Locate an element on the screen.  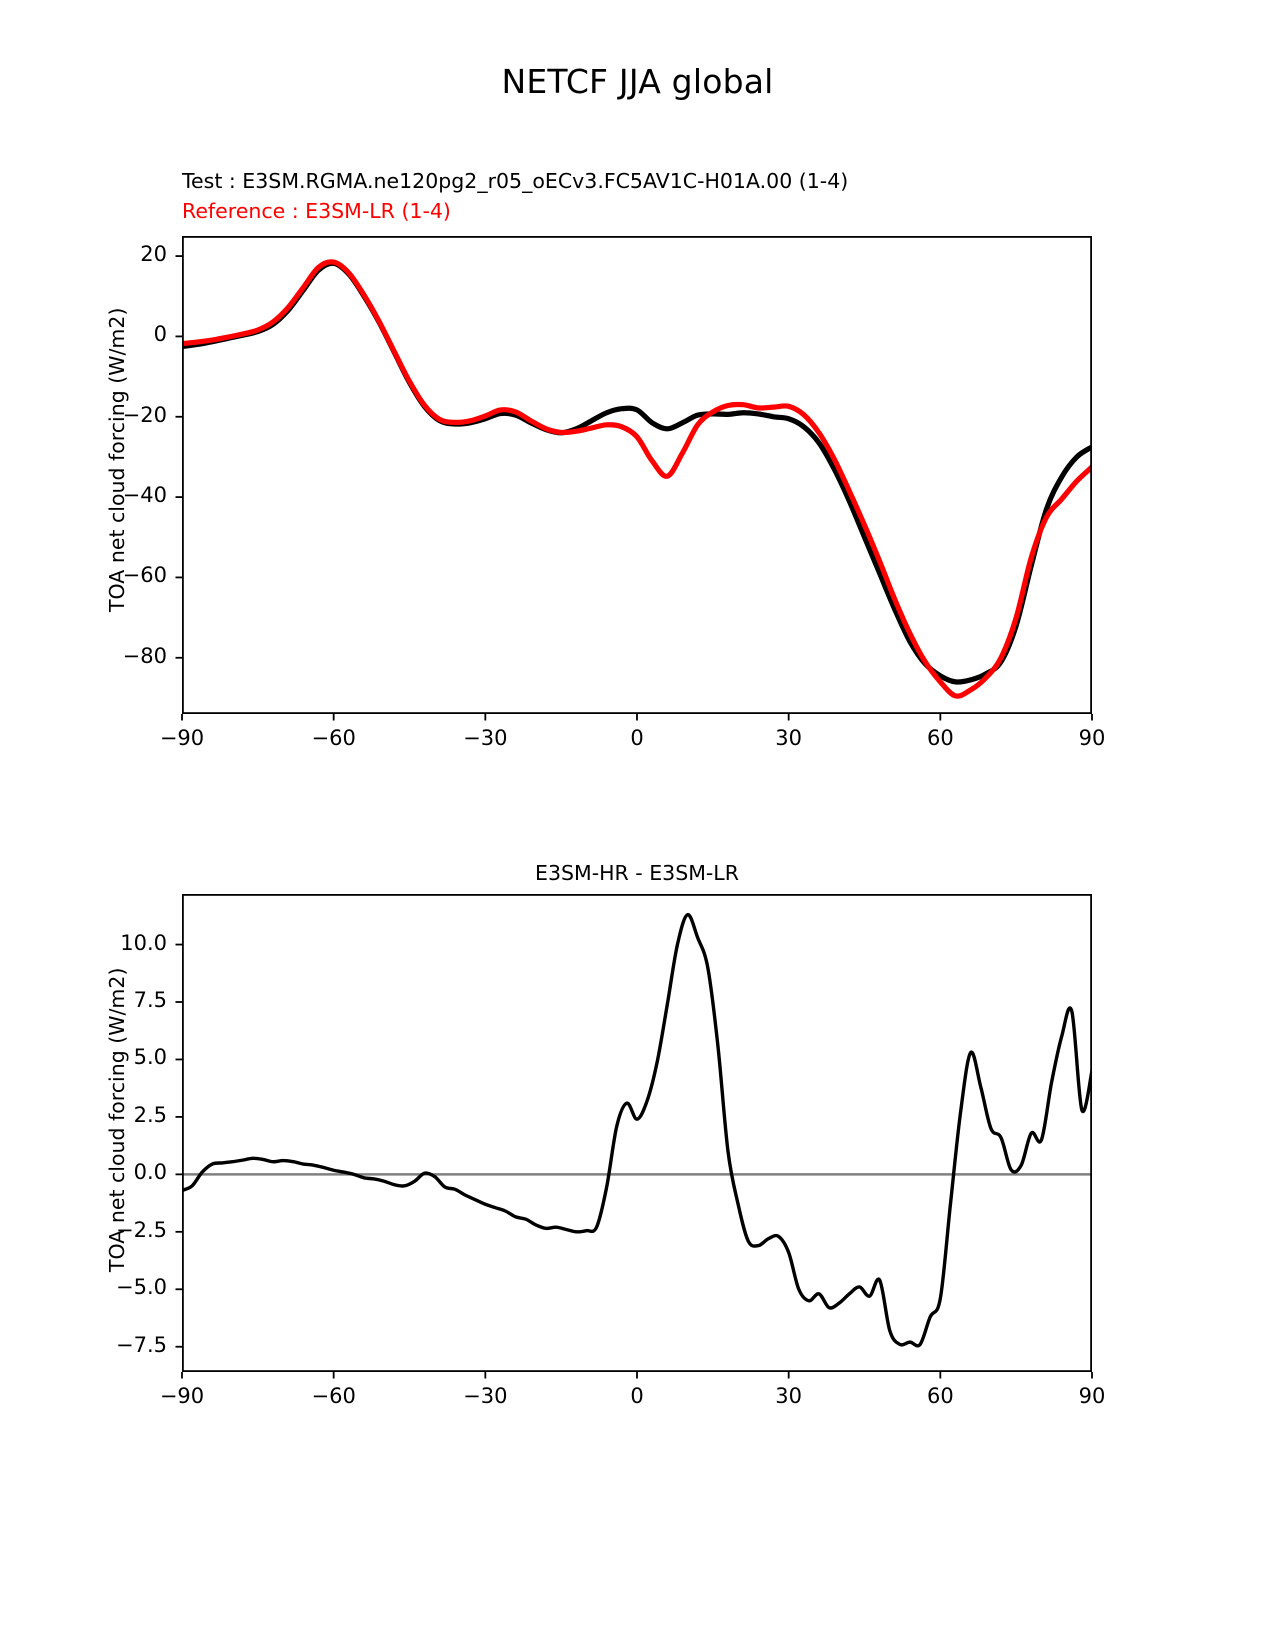
ytick-label: −80 is located at coordinates (144, 655).